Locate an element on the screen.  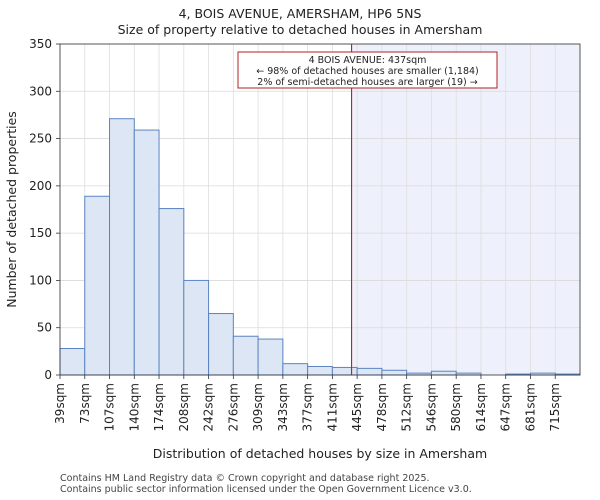
y-tick-label: 50 is located at coordinates (44, 328).